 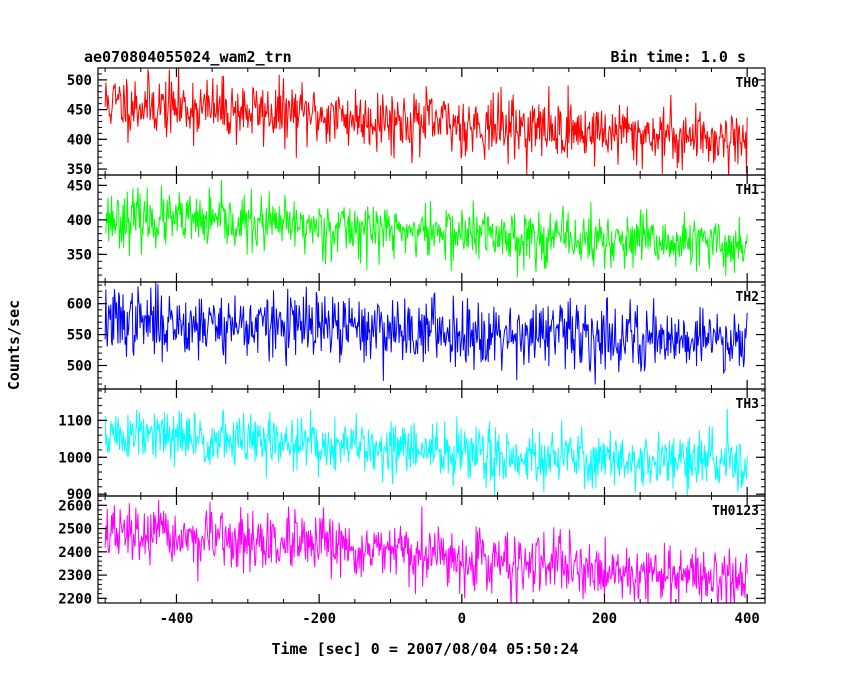 What do you see at coordinates (177, 619) in the screenshot?
I see `xtick-label: -400` at bounding box center [177, 619].